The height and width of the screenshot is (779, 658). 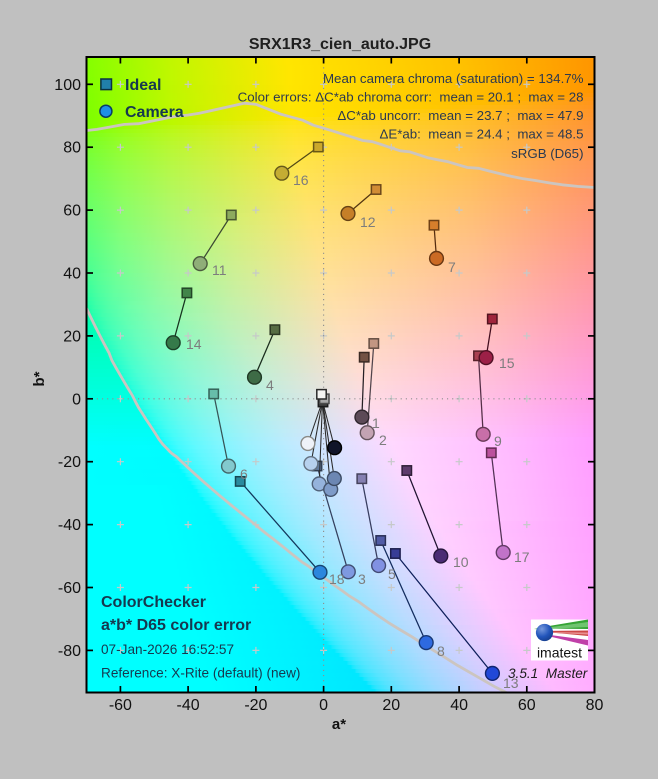 What do you see at coordinates (219, 270) in the screenshot?
I see `svg-text: 11` at bounding box center [219, 270].